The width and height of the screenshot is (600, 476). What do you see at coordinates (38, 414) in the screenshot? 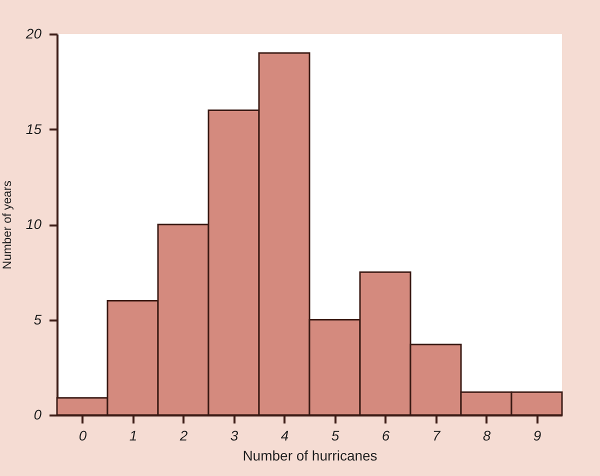
I see `y-tick-label: 0` at bounding box center [38, 414].